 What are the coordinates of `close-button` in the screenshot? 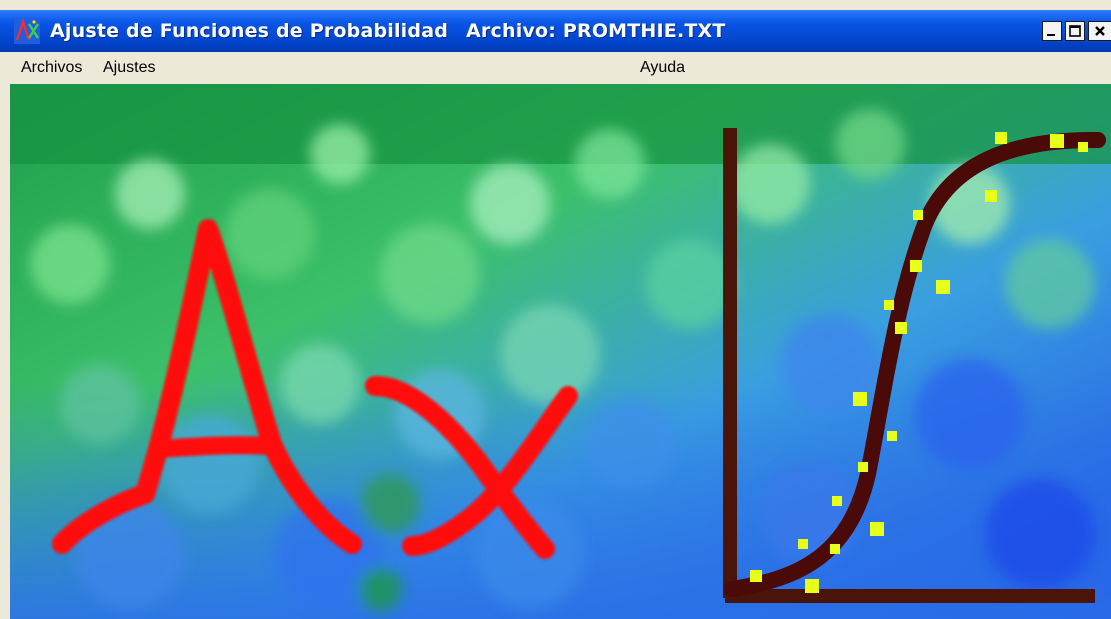 It's located at (1099, 31).